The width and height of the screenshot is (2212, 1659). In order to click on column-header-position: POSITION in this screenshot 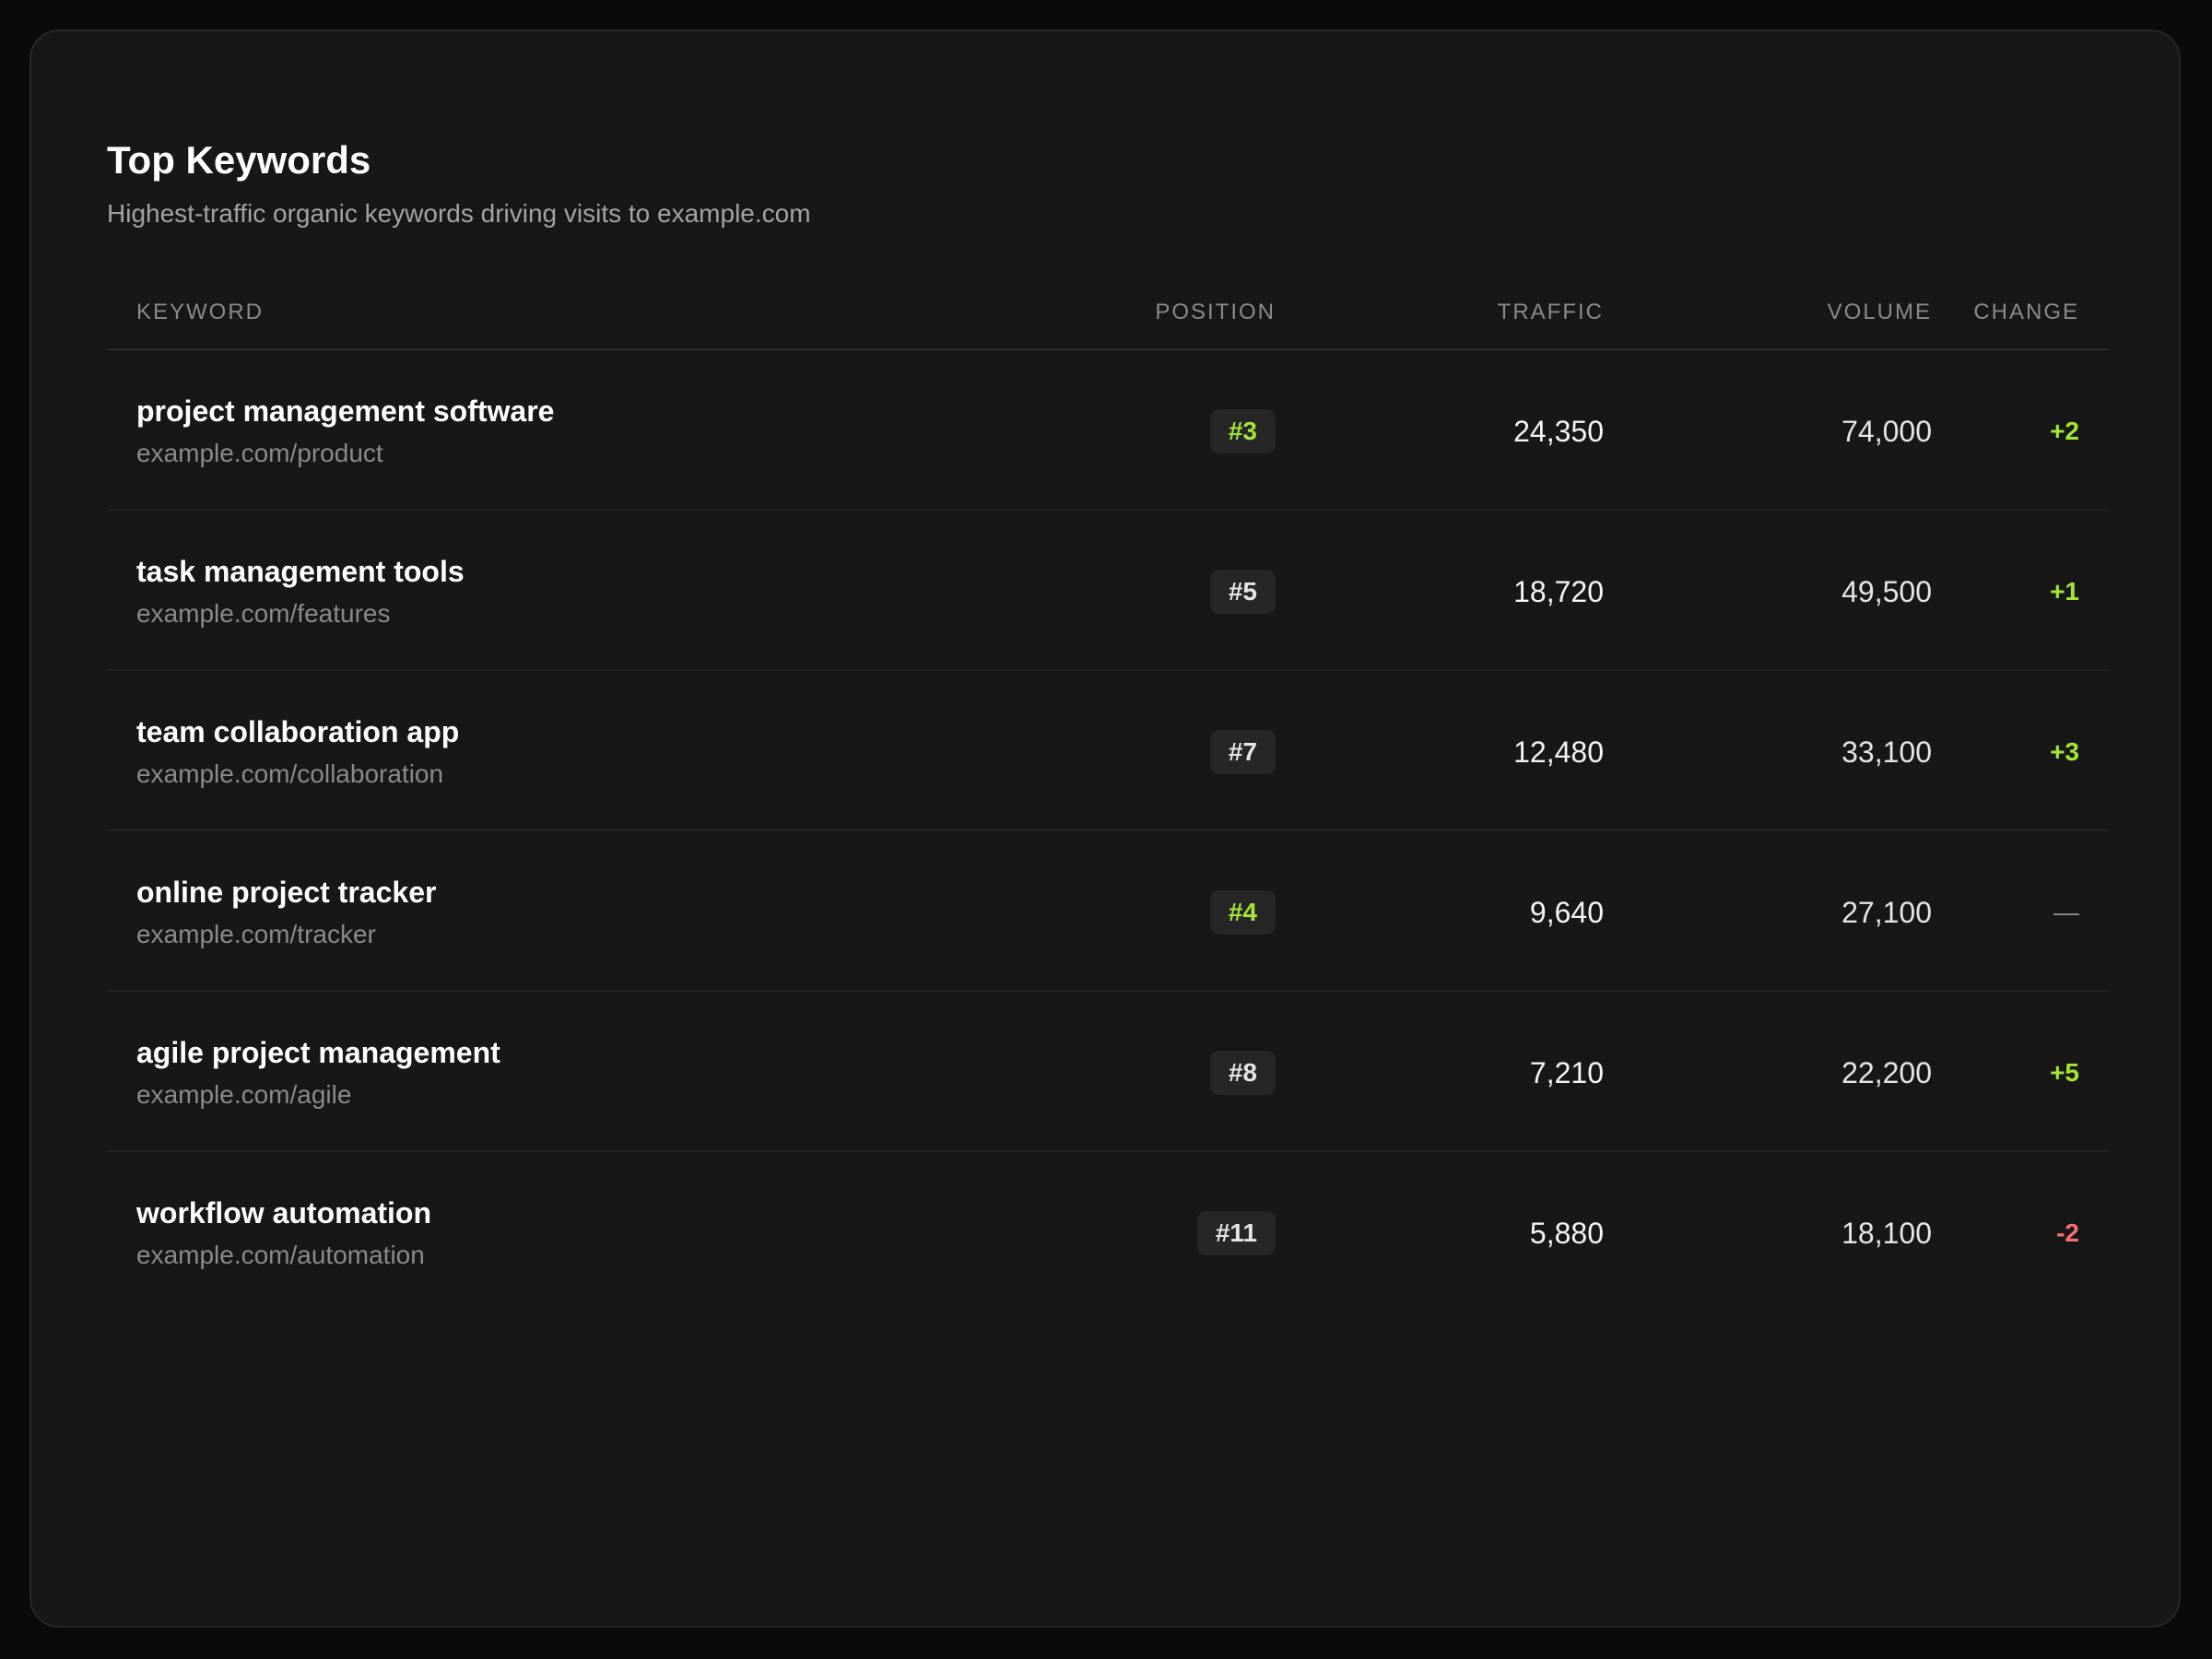, I will do `click(1215, 312)`.